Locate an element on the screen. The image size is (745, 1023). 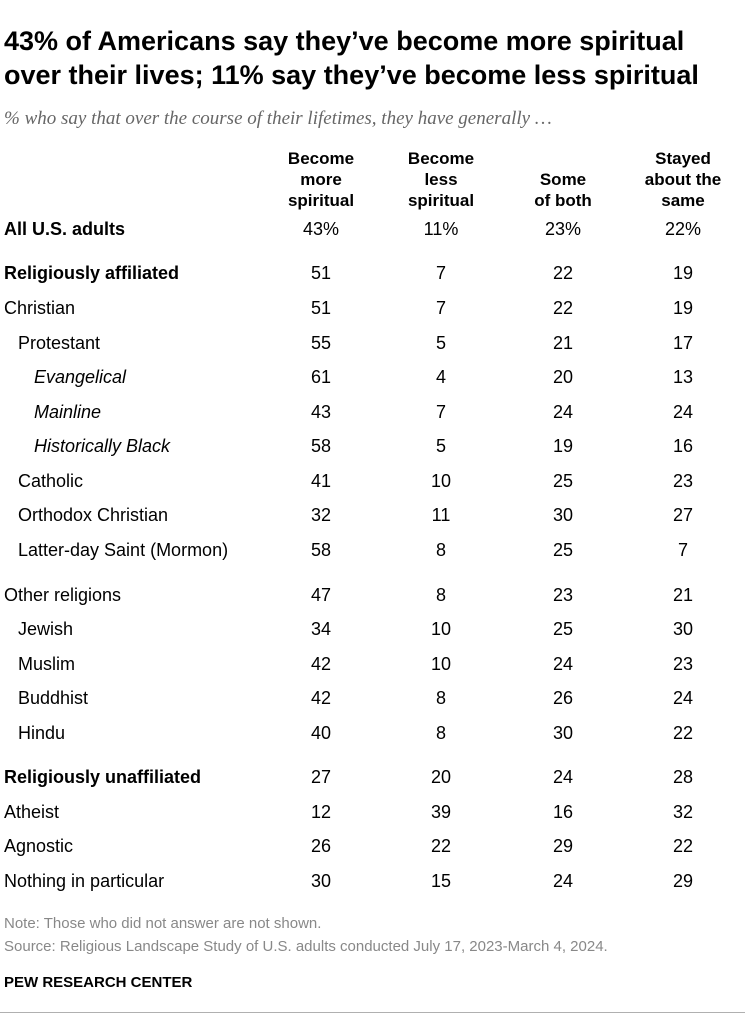
table-cell: 47 is located at coordinates (321, 595).